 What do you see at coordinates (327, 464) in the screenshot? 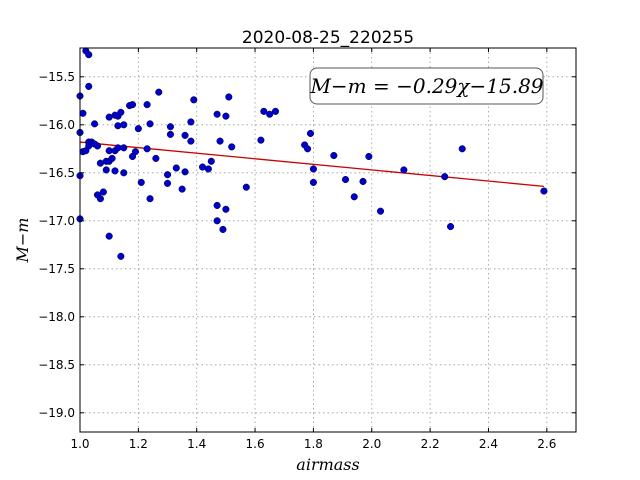
I see `x-axis-label: airmass` at bounding box center [327, 464].